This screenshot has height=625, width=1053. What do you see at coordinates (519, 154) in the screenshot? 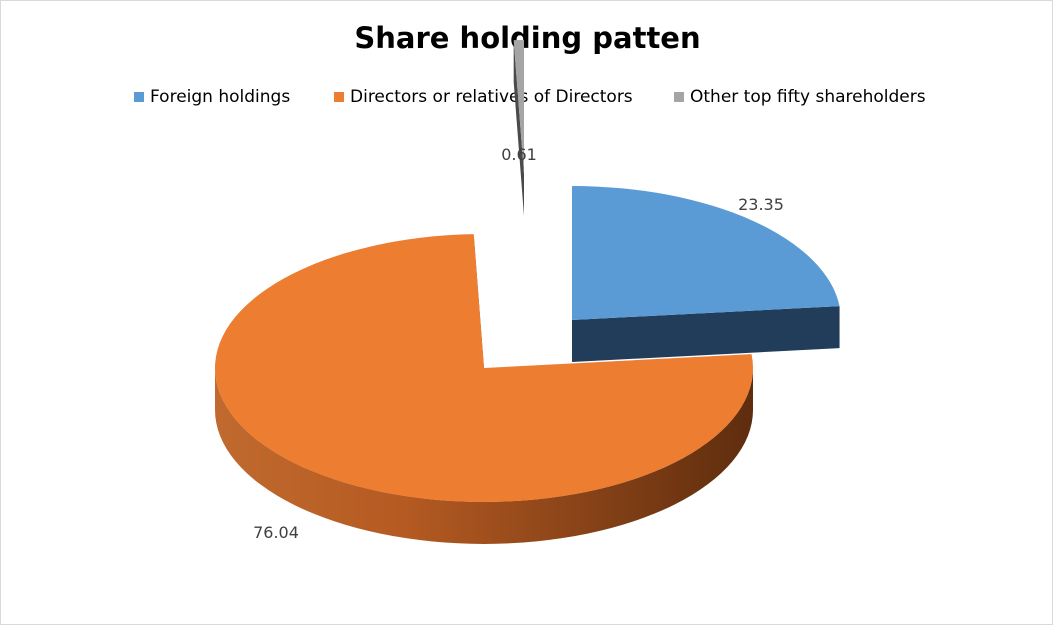
I see `data-label-other-top-fifty: 0.61` at bounding box center [519, 154].